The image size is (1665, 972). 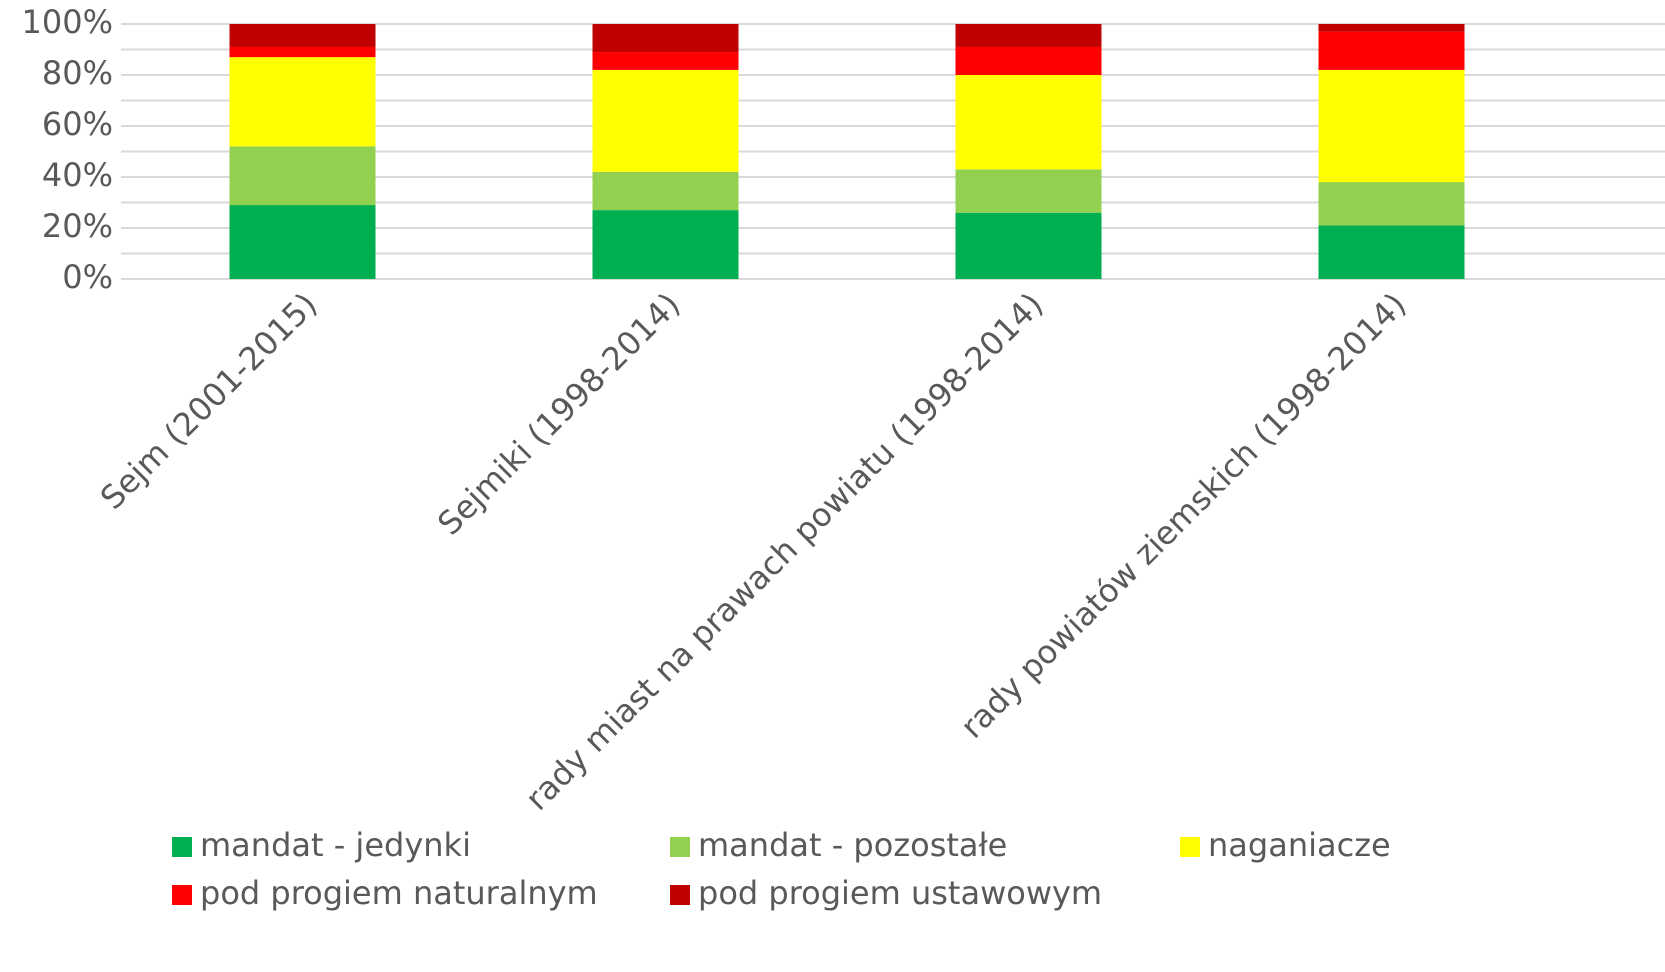 What do you see at coordinates (87, 277) in the screenshot?
I see `y-tick-label: 0%` at bounding box center [87, 277].